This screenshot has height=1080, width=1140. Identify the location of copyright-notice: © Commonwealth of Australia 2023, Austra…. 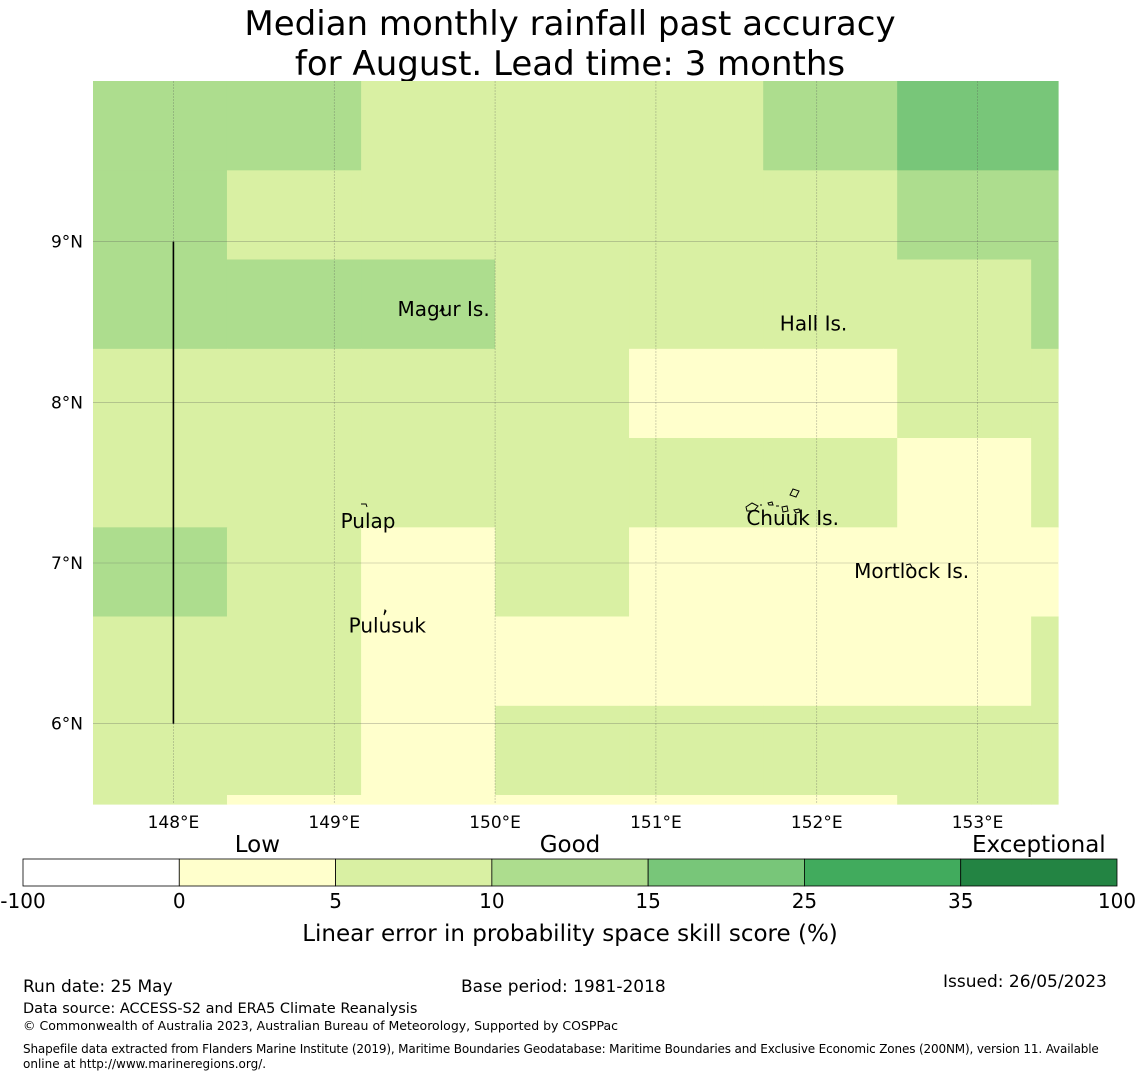
(320, 1025).